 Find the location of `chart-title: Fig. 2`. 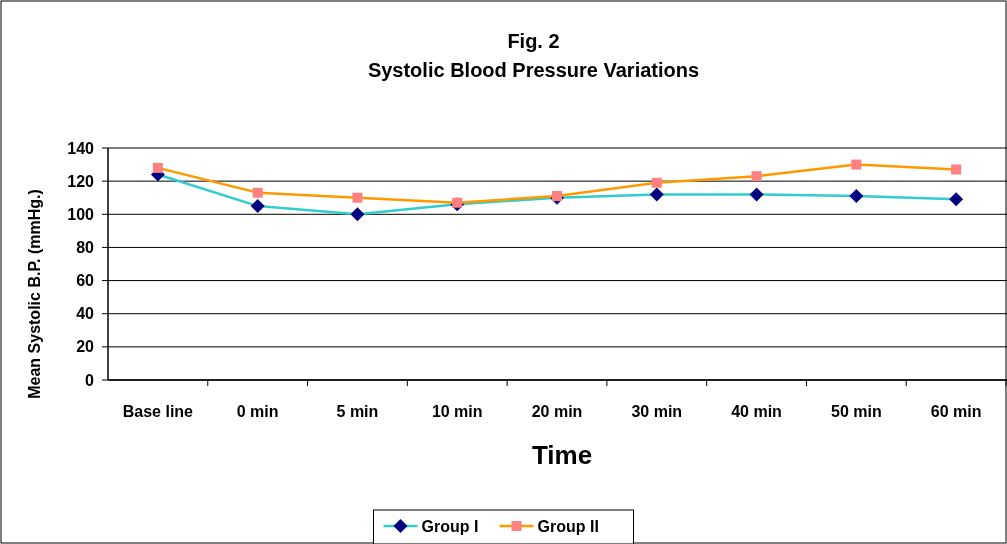

chart-title: Fig. 2 is located at coordinates (533, 41).